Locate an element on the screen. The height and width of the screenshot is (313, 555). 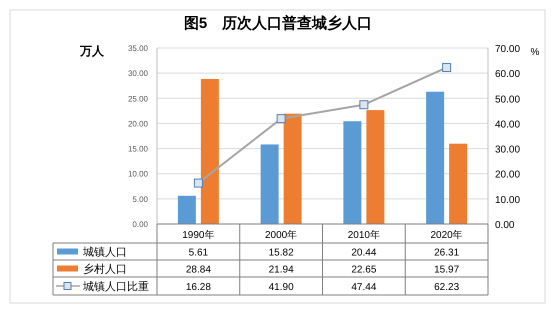
legend-label: 城镇人口 is located at coordinates (104, 252).